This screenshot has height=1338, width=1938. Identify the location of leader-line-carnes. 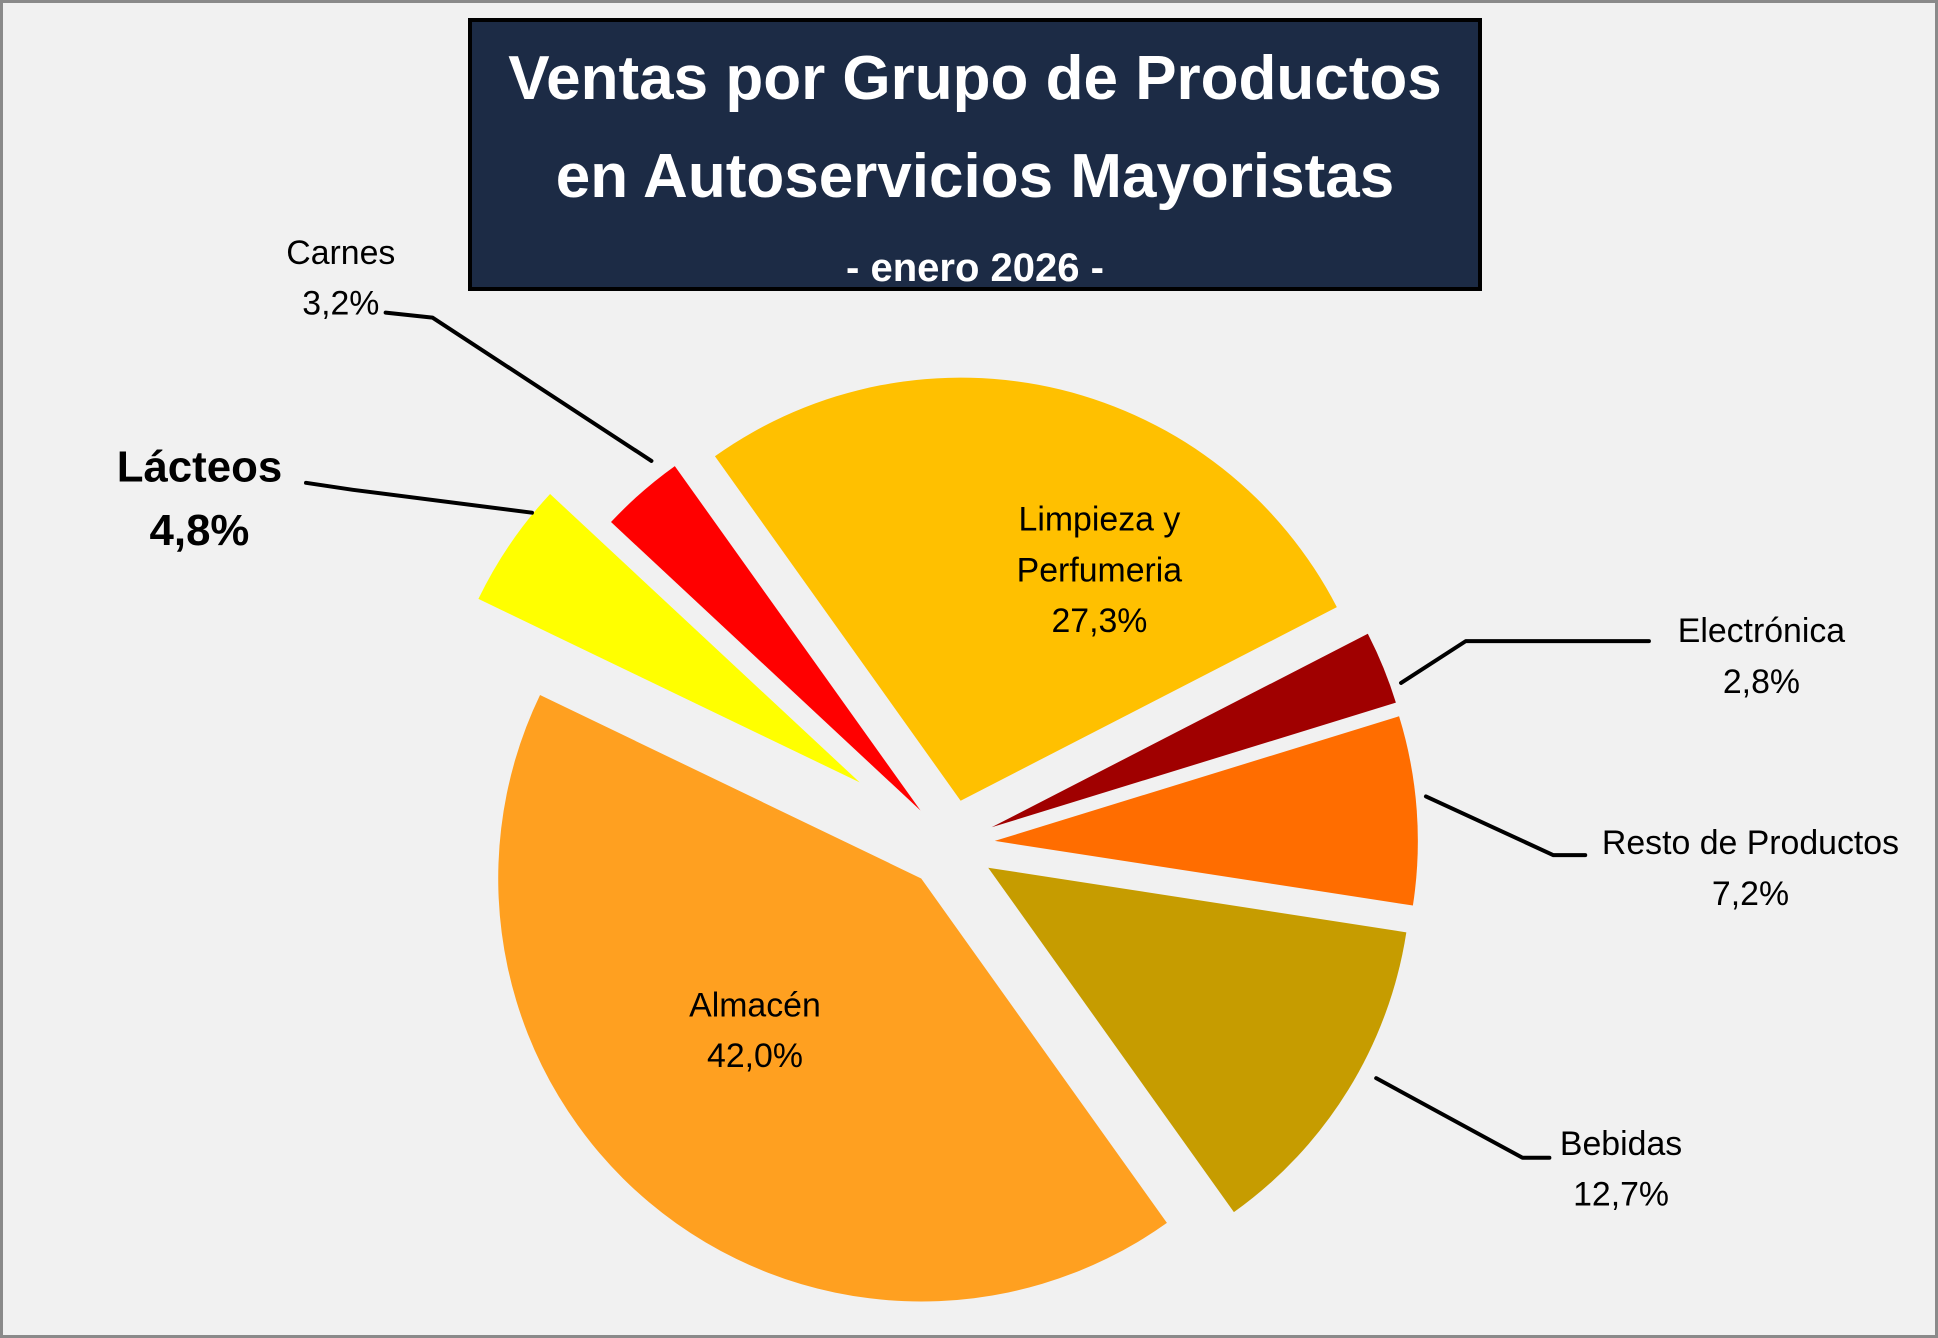
(518, 386).